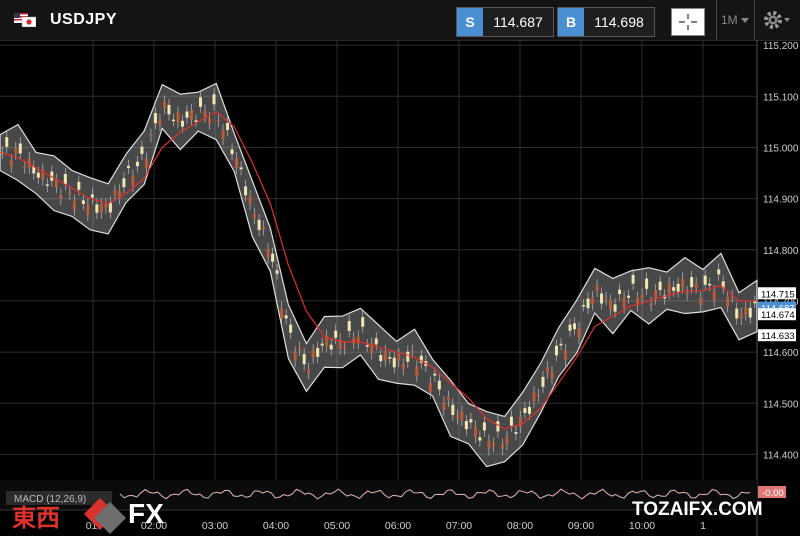 The width and height of the screenshot is (800, 536). I want to click on logo-kanji: 東西, so click(36, 517).